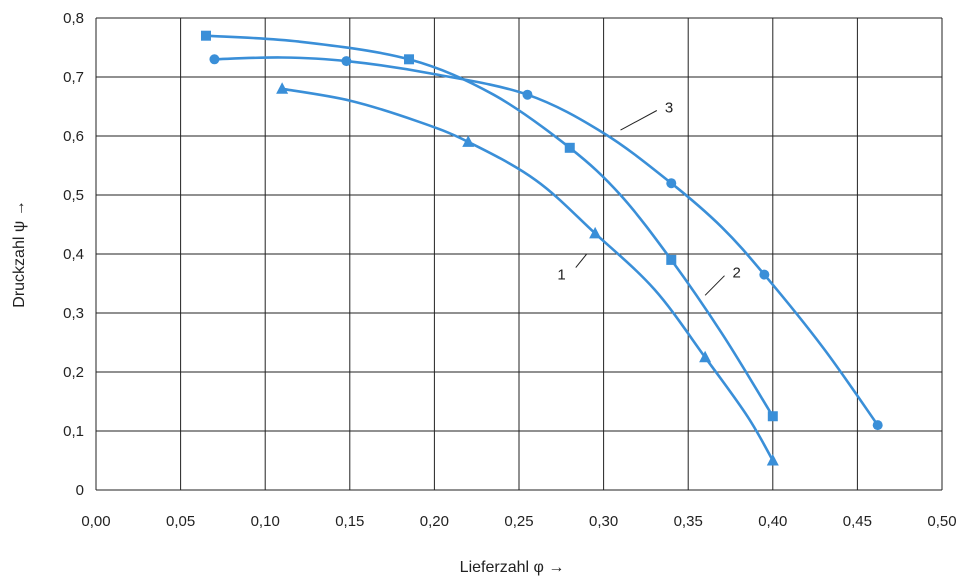 This screenshot has width=964, height=582. What do you see at coordinates (857, 521) in the screenshot?
I see `x-tick-label: 0,45` at bounding box center [857, 521].